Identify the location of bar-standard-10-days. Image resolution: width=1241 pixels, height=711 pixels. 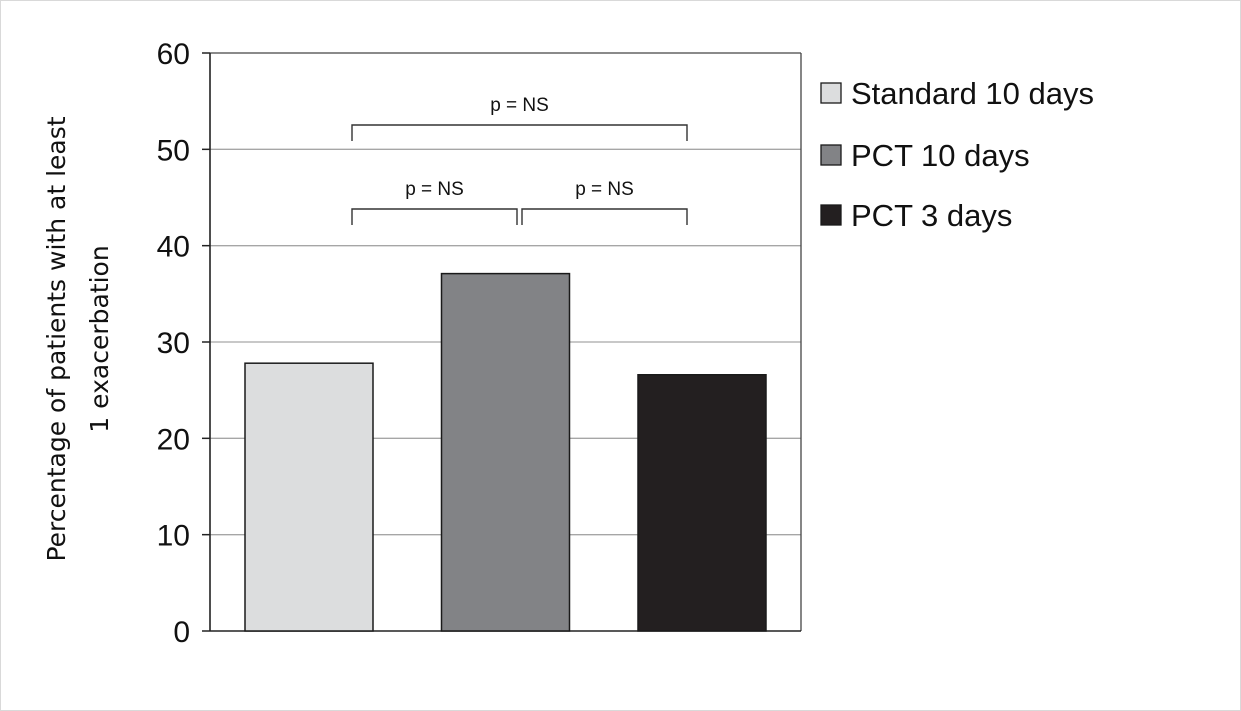
(309, 497).